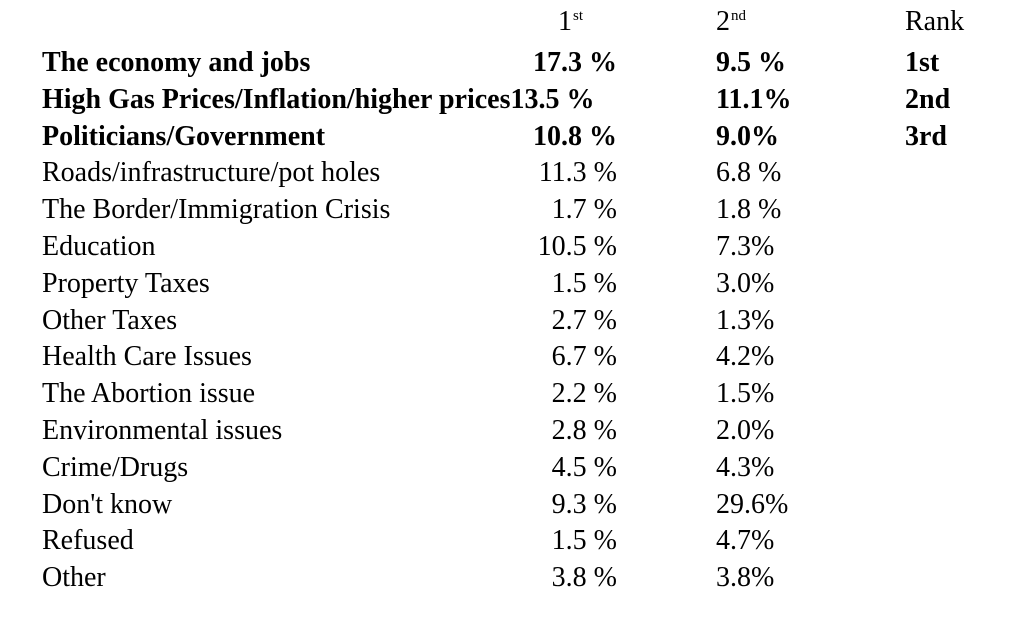 This screenshot has width=1036, height=630. Describe the element at coordinates (176, 62) in the screenshot. I see `row-label: The economy and jobs` at that location.